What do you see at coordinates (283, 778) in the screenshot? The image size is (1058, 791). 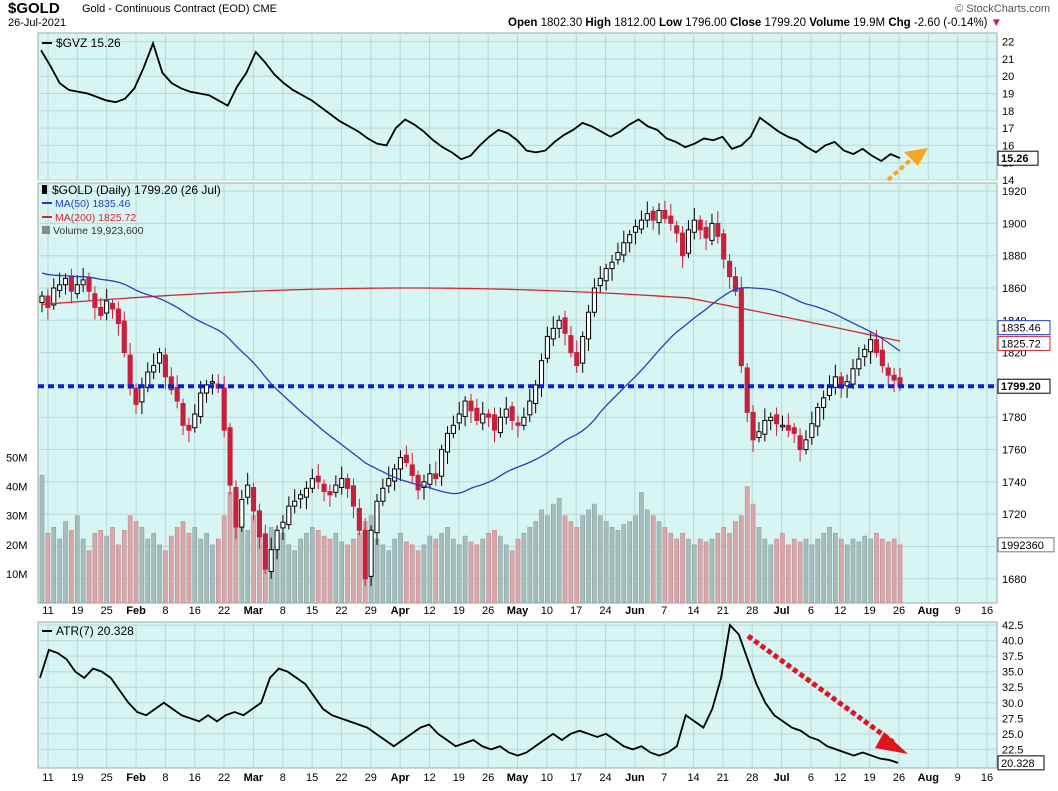 I see `atr-x-tick: 8` at bounding box center [283, 778].